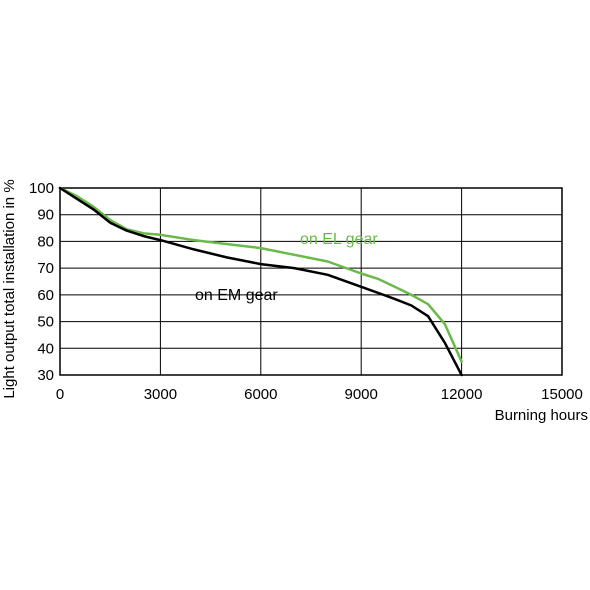  What do you see at coordinates (41, 282) in the screenshot?
I see `y-tick-labels: 30 40 50 60 70 80 90 100` at bounding box center [41, 282].